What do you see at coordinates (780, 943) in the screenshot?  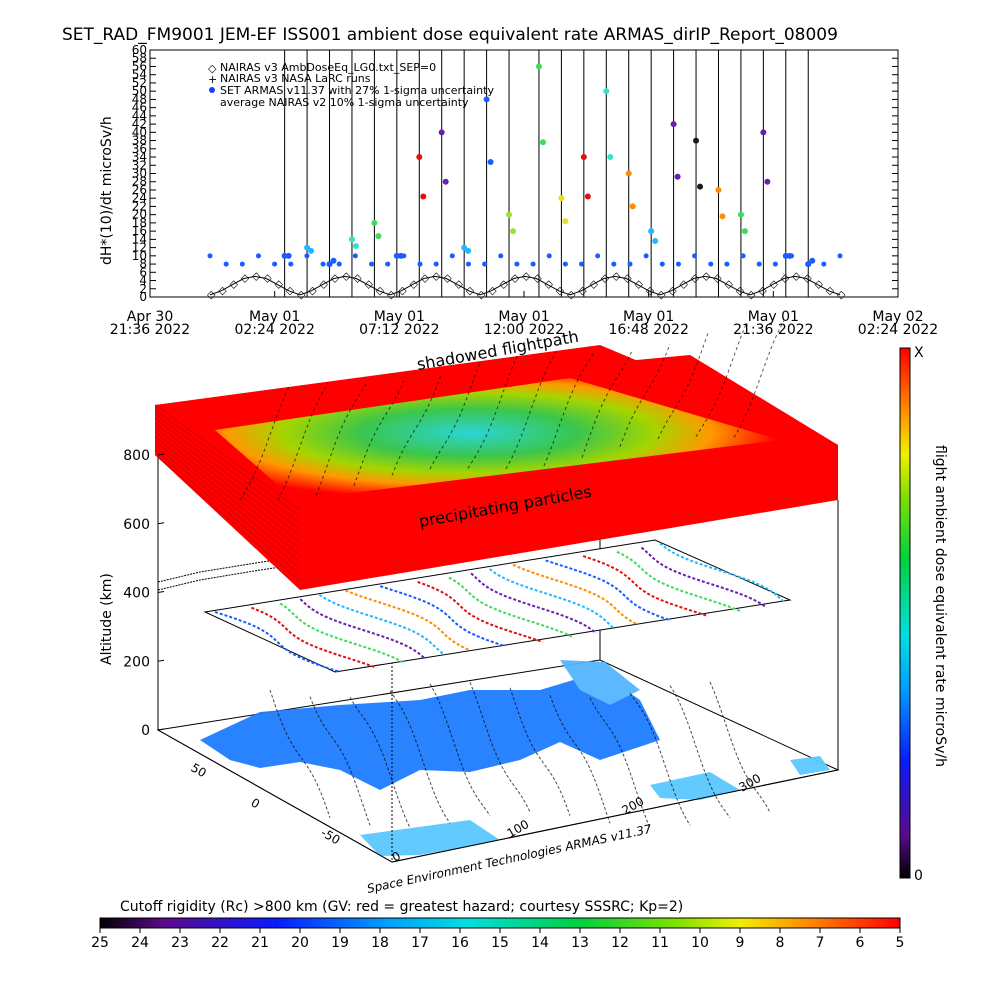 I see `rigidity-tick-label: 8` at bounding box center [780, 943].